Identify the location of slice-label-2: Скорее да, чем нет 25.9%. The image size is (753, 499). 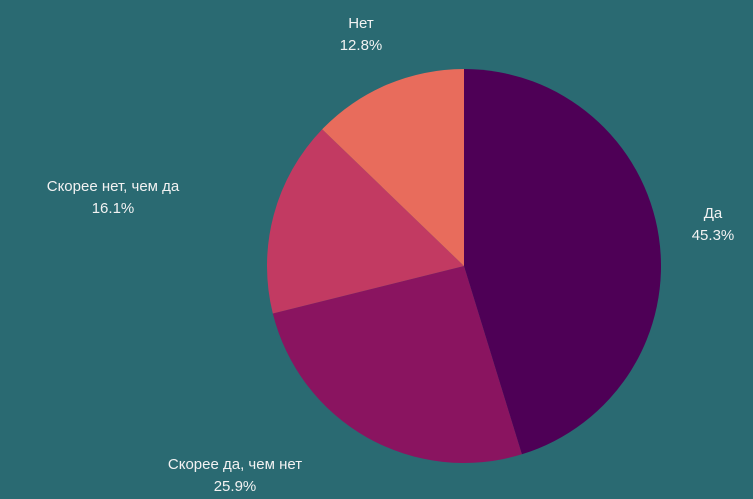
(235, 475).